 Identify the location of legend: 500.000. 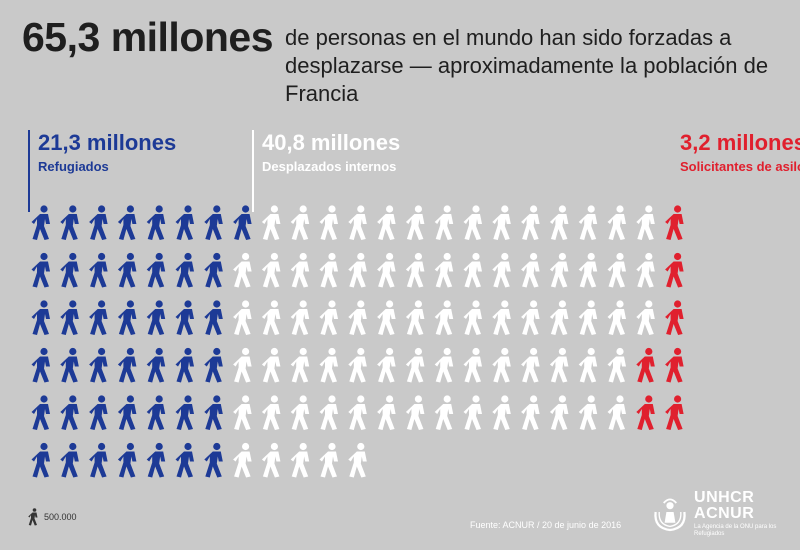
(52, 517).